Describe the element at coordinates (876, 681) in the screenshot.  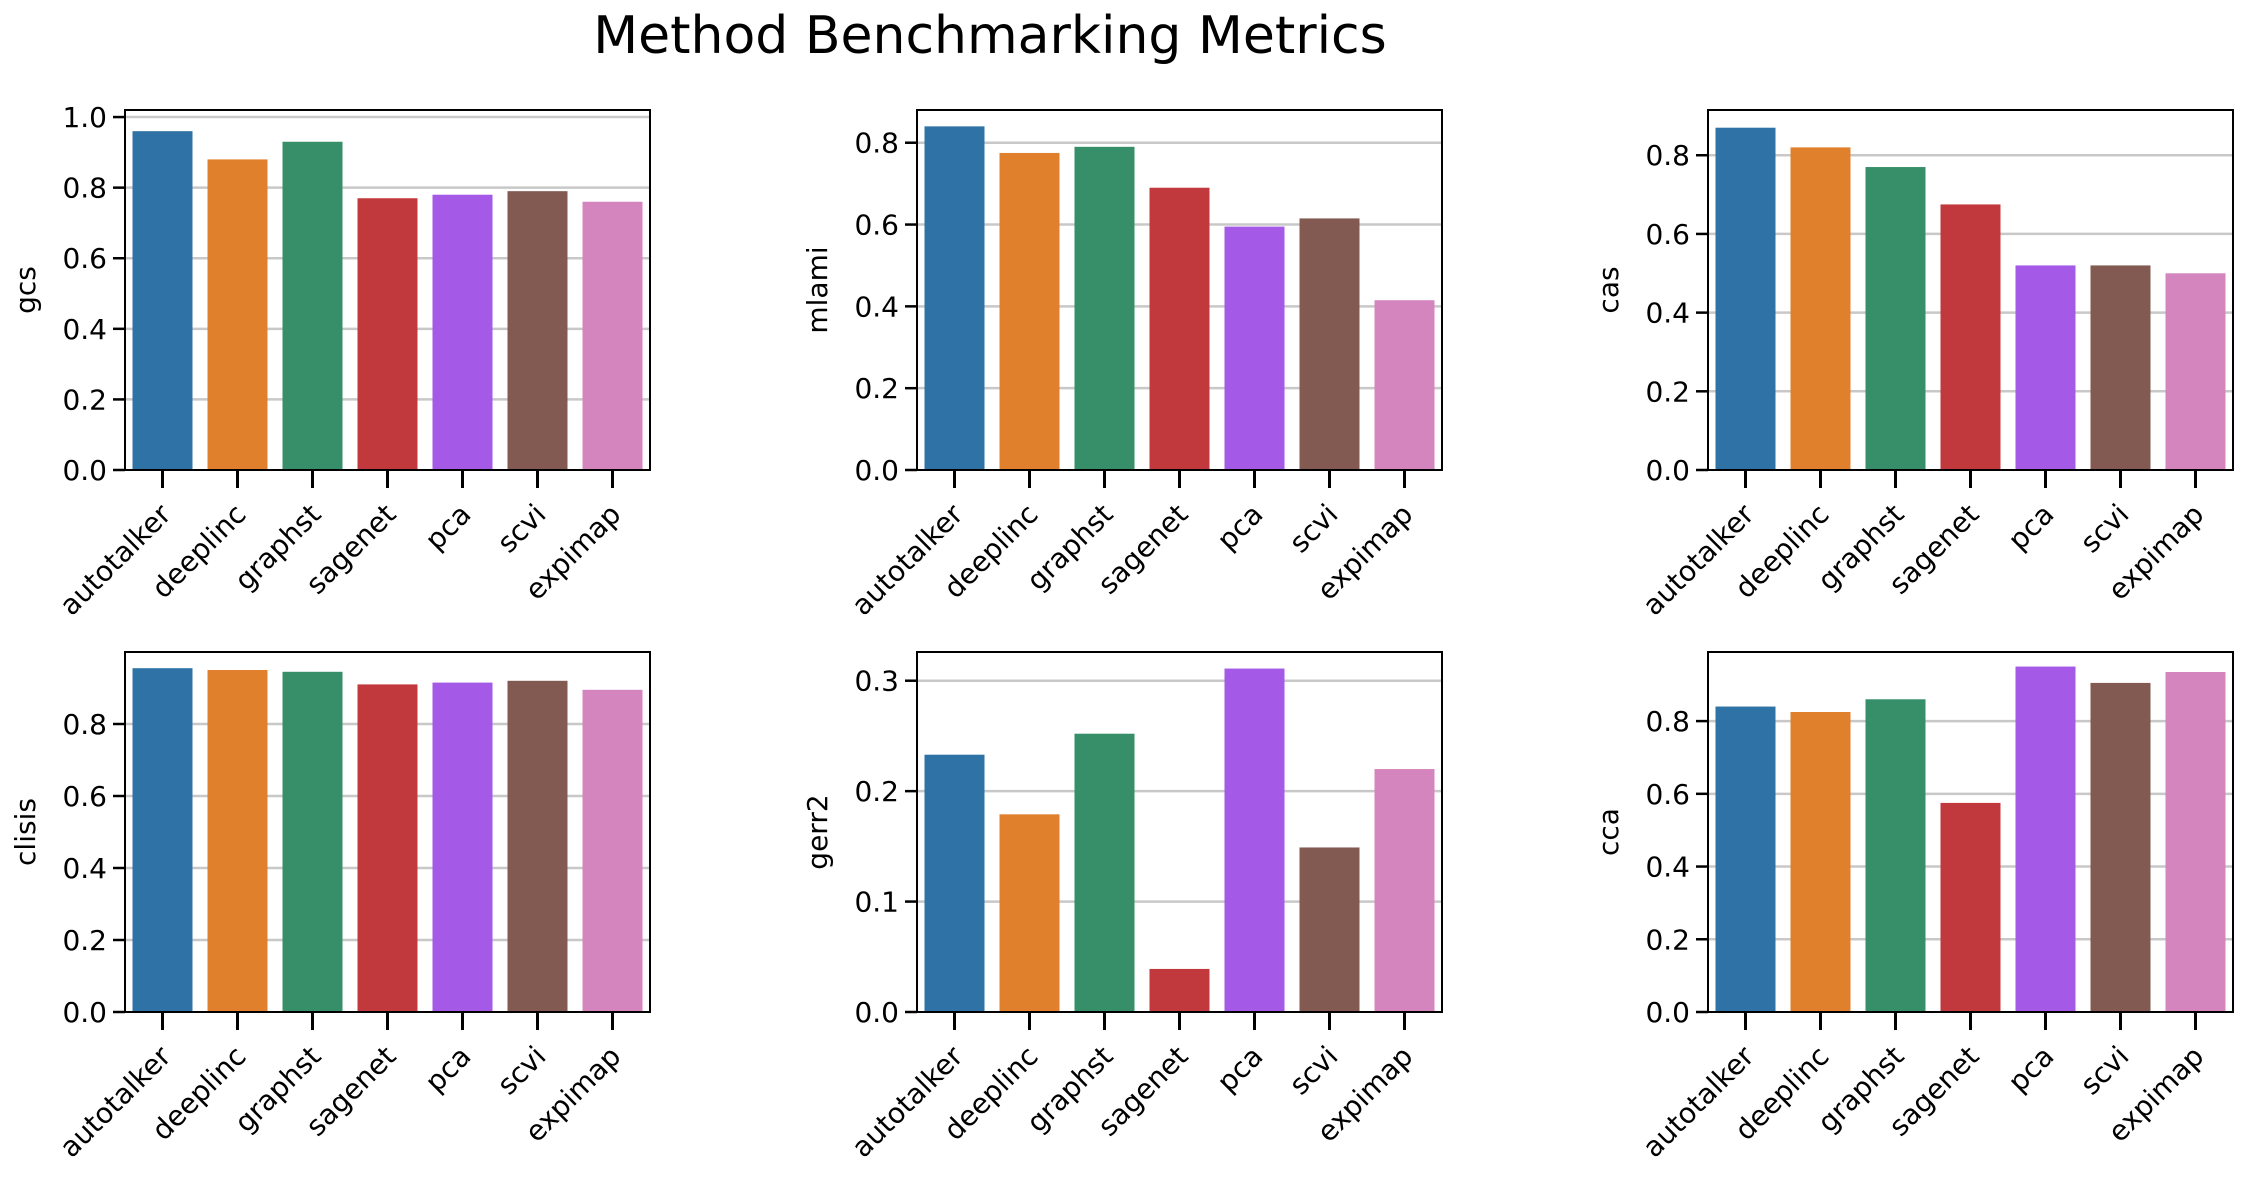
I see `y-tick-label: 0.3` at that location.